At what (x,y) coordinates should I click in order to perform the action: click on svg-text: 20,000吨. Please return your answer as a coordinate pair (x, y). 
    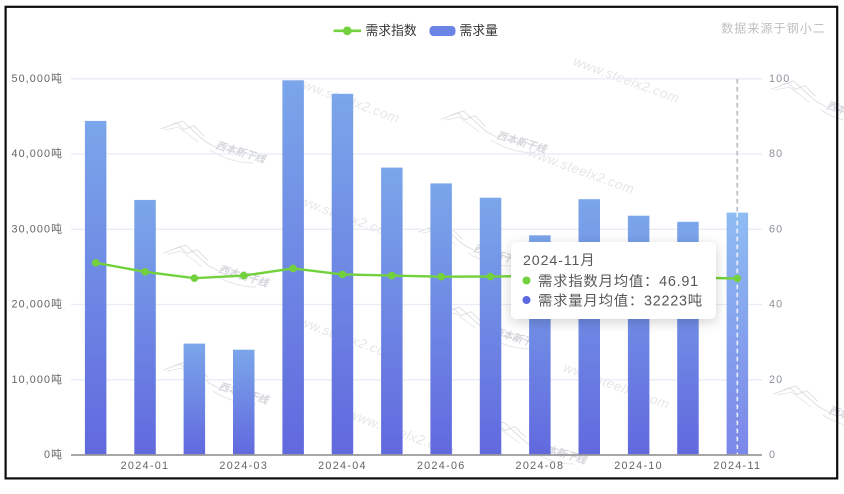
    Looking at the image, I should click on (37, 304).